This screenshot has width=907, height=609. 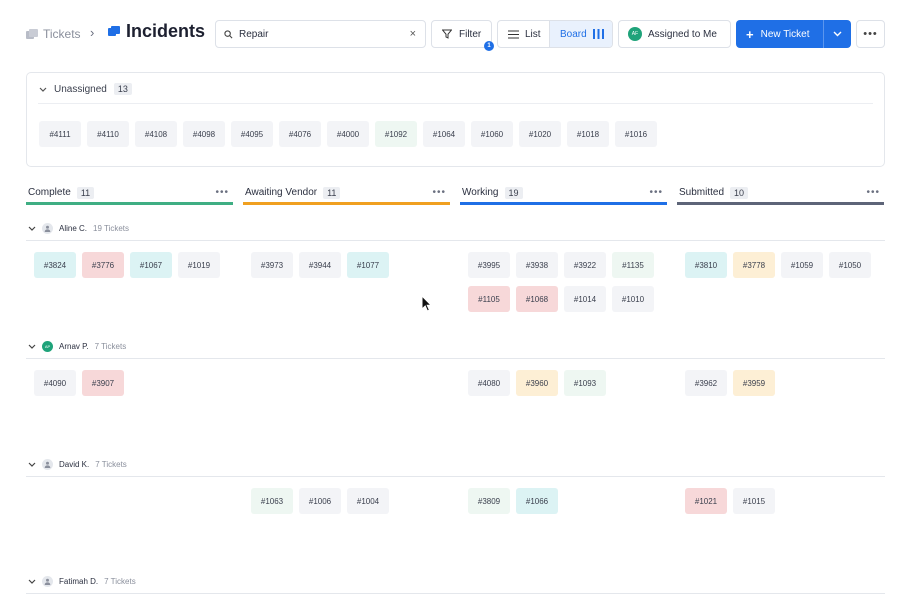 What do you see at coordinates (199, 265) in the screenshot?
I see `ticket-chip: #1019` at bounding box center [199, 265].